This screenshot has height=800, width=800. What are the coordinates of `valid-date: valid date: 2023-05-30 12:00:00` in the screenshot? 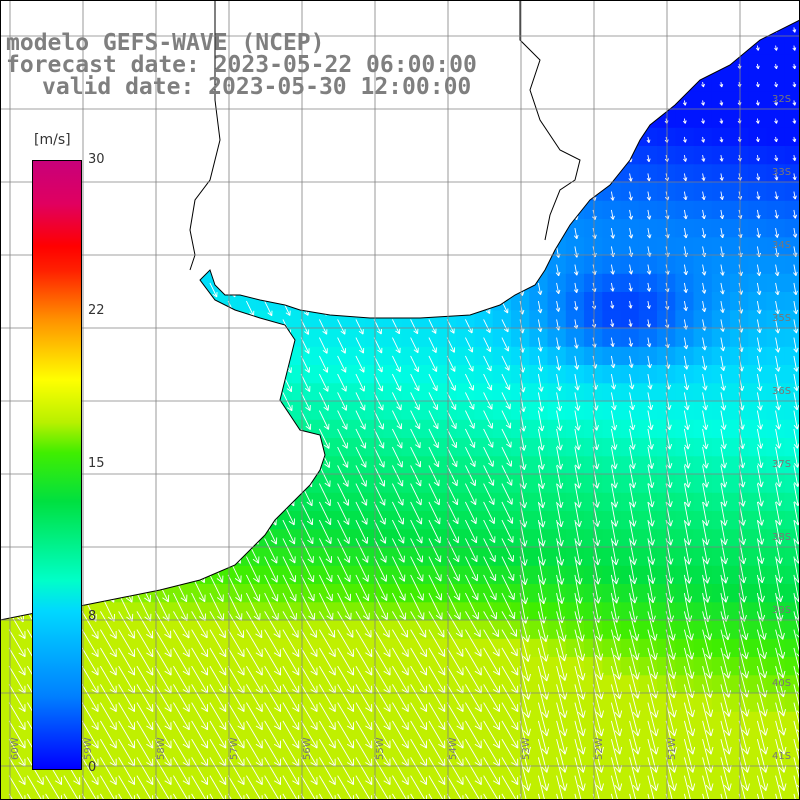 It's located at (257, 87).